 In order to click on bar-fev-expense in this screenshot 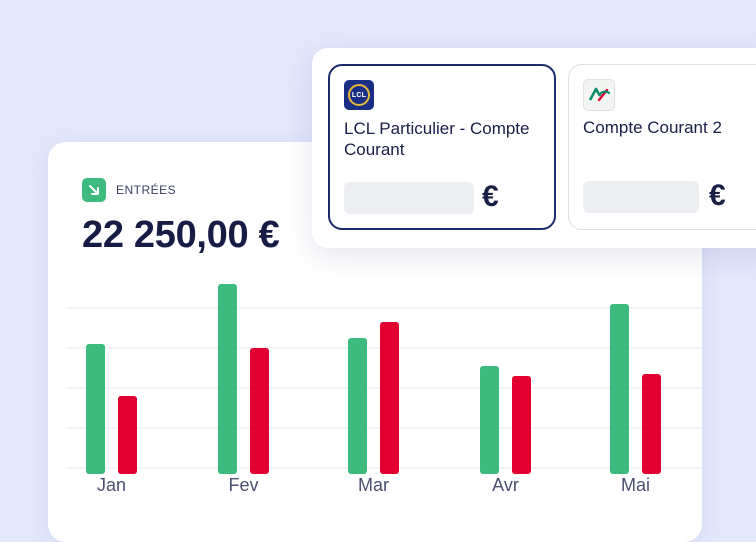, I will do `click(259, 411)`.